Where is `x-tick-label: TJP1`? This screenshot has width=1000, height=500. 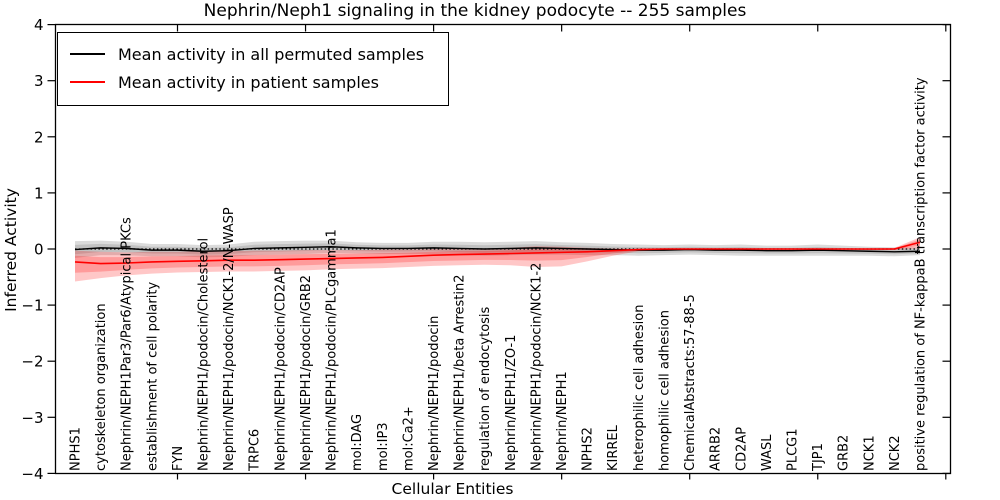
x-tick-label: TJP1 is located at coordinates (818, 457).